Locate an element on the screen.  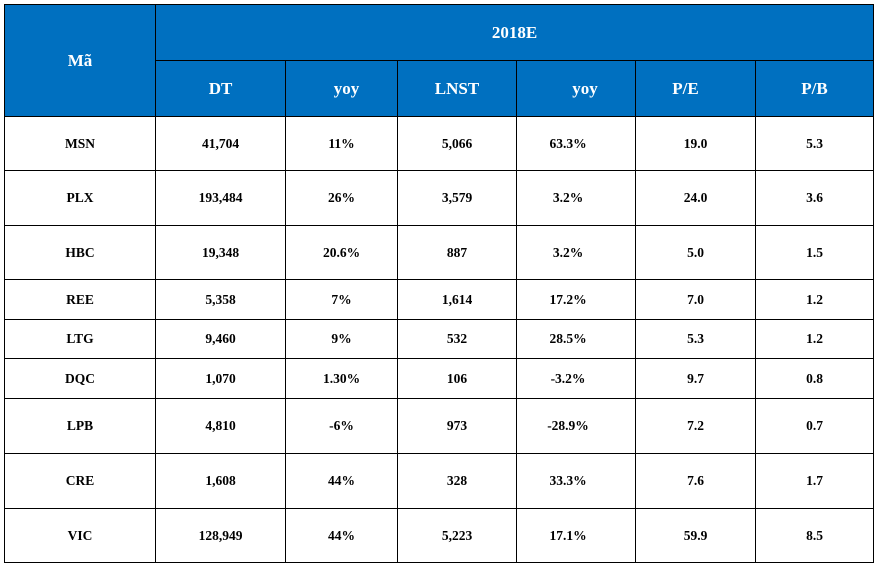
revenue-cell: 1,070 is located at coordinates (220, 378).